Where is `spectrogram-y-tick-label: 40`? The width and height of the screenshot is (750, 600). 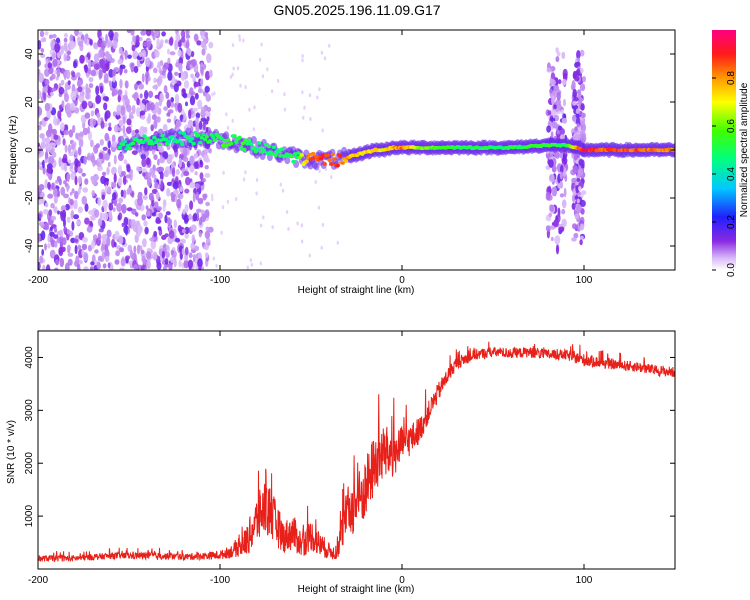
spectrogram-y-tick-label: 40 is located at coordinates (29, 54).